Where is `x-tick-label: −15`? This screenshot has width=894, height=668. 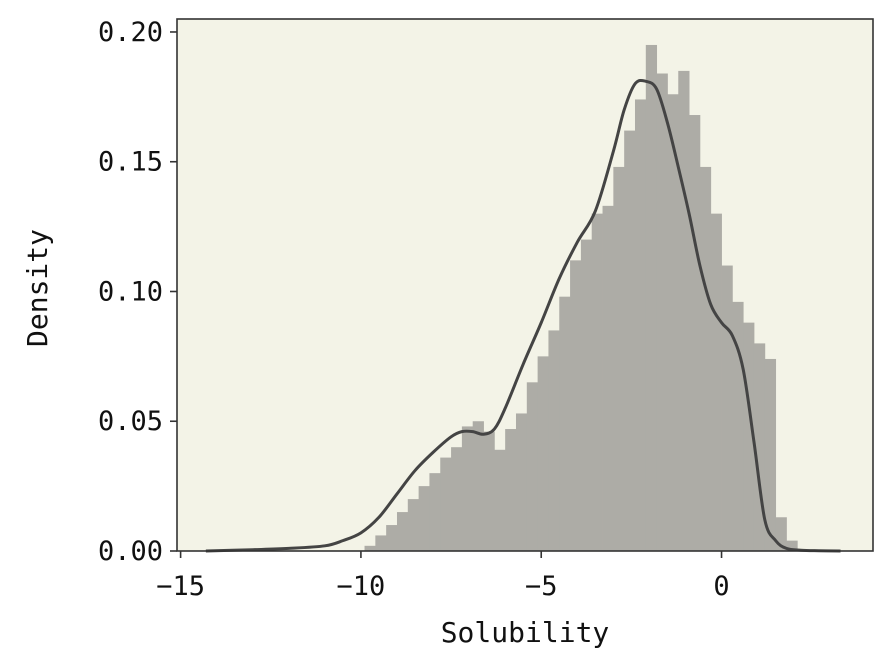 x-tick-label: −15 is located at coordinates (180, 586).